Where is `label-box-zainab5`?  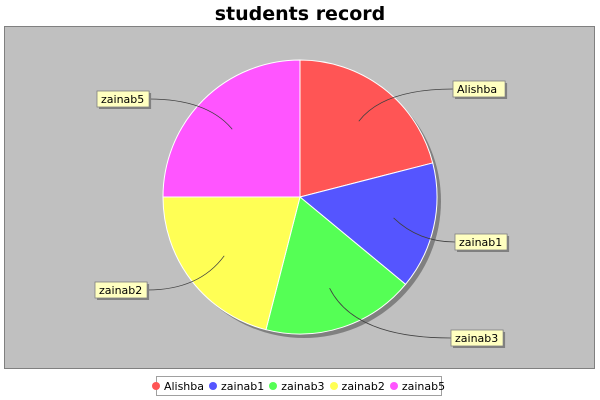 label-box-zainab5 is located at coordinates (123, 99).